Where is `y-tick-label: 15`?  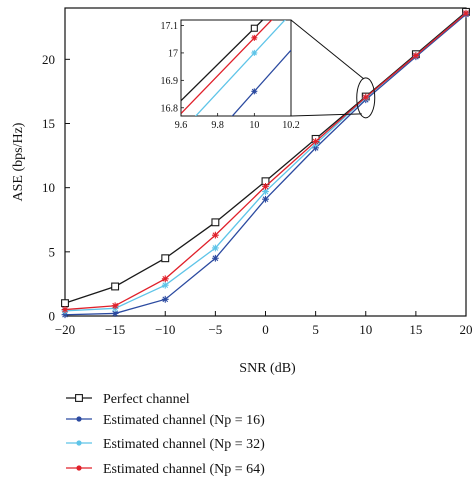 y-tick-label: 15 is located at coordinates (48, 123).